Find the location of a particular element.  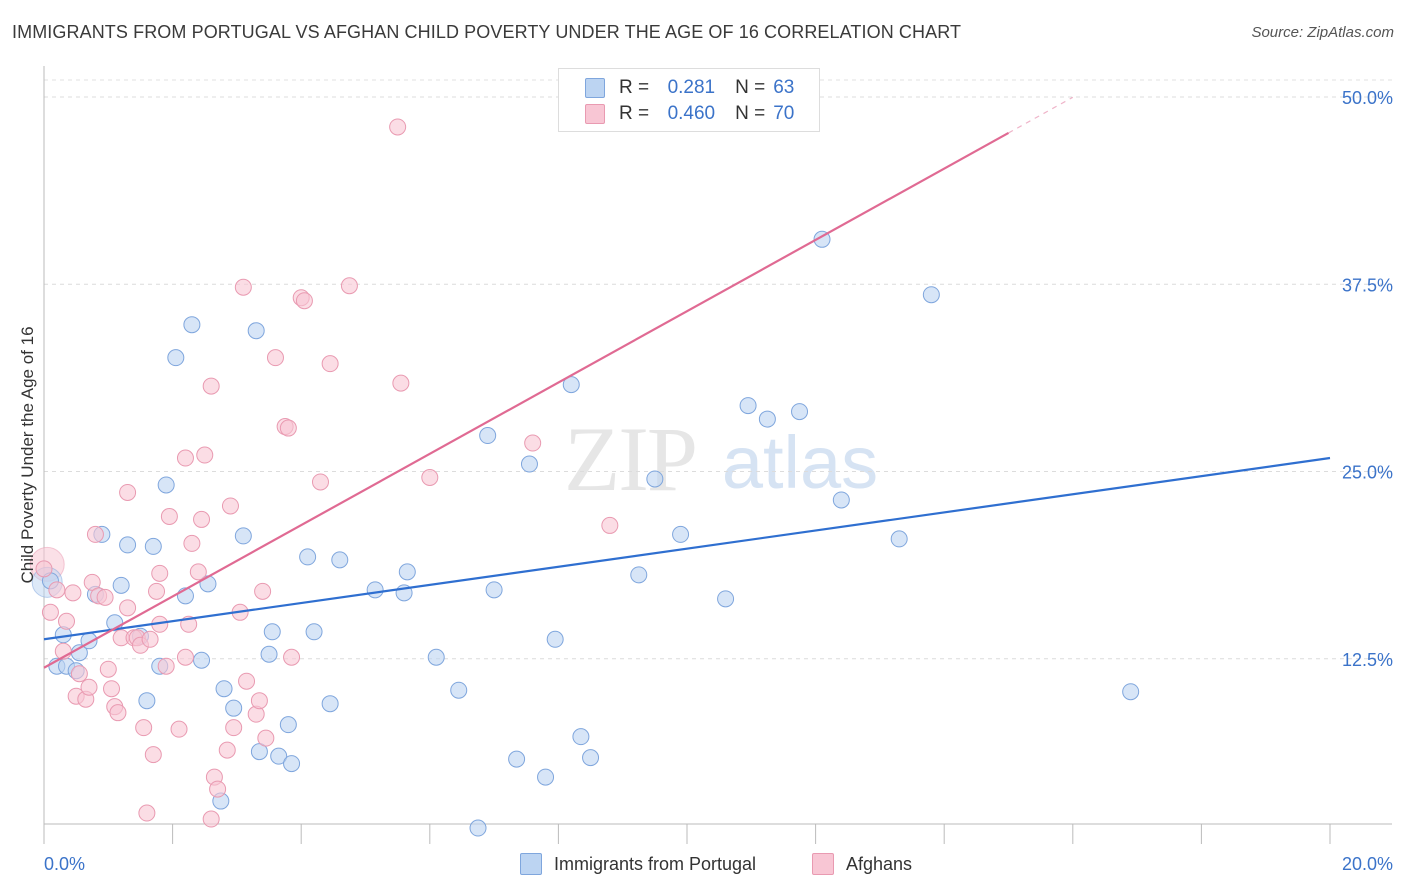

legend: R = 0.281 N = 63 R = 0.460 N = 70 is located at coordinates (689, 100).